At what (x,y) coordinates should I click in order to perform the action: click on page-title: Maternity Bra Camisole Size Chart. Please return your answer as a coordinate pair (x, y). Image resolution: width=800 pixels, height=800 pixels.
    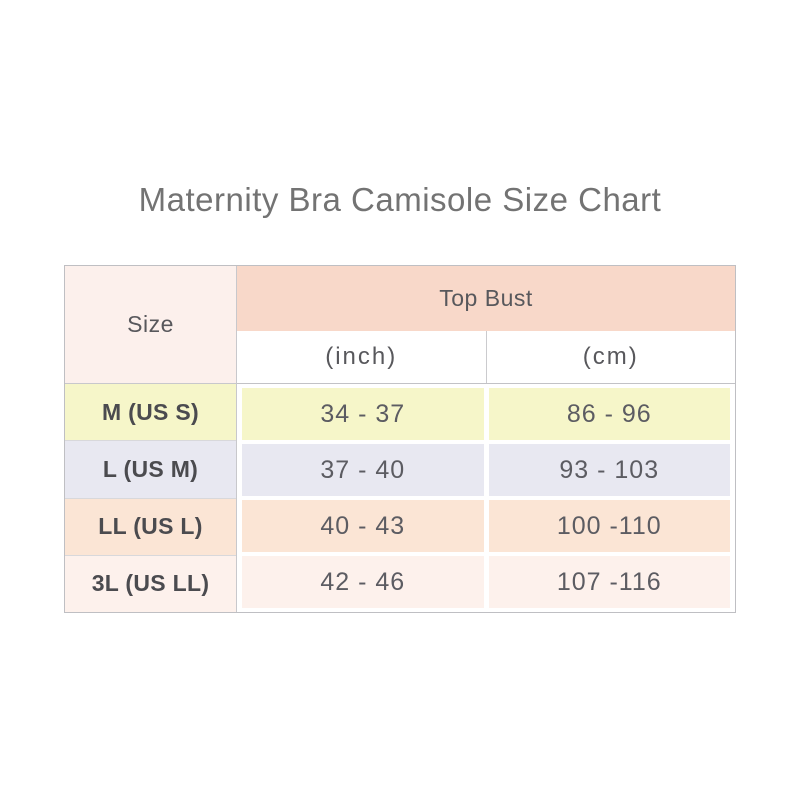
    Looking at the image, I should click on (400, 199).